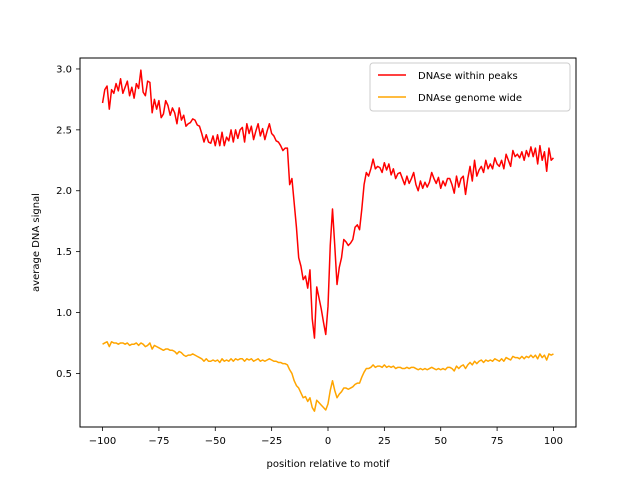  Describe the element at coordinates (440, 441) in the screenshot. I see `x-tick-label: 50` at that location.